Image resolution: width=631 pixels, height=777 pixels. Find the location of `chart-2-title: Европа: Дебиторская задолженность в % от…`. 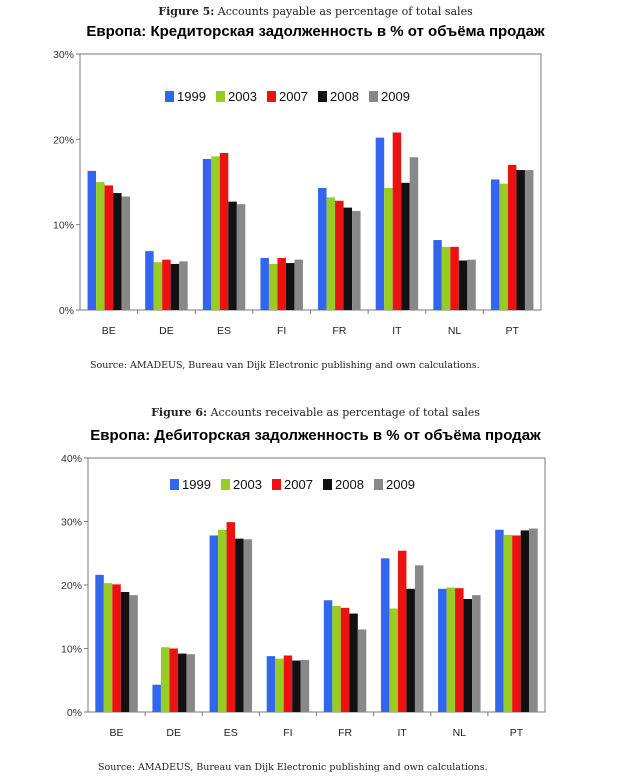

chart-2-title: Европа: Дебиторская задолженность в % от… is located at coordinates (315, 435).